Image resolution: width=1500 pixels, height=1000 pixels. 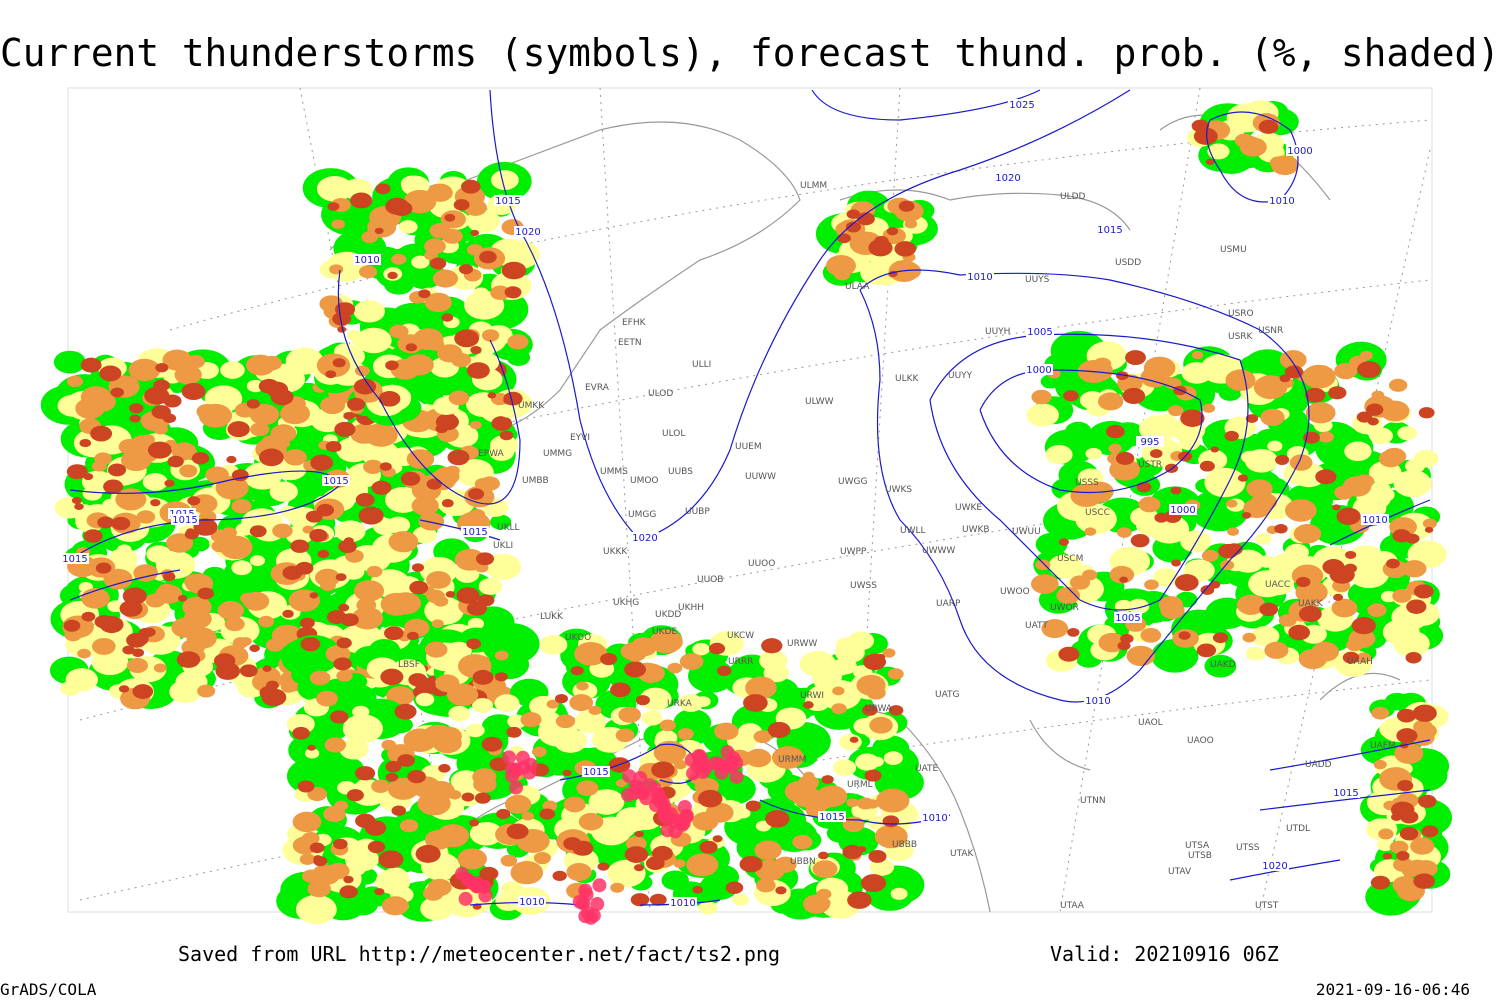 I want to click on station-label: UUWW, so click(x=760, y=477).